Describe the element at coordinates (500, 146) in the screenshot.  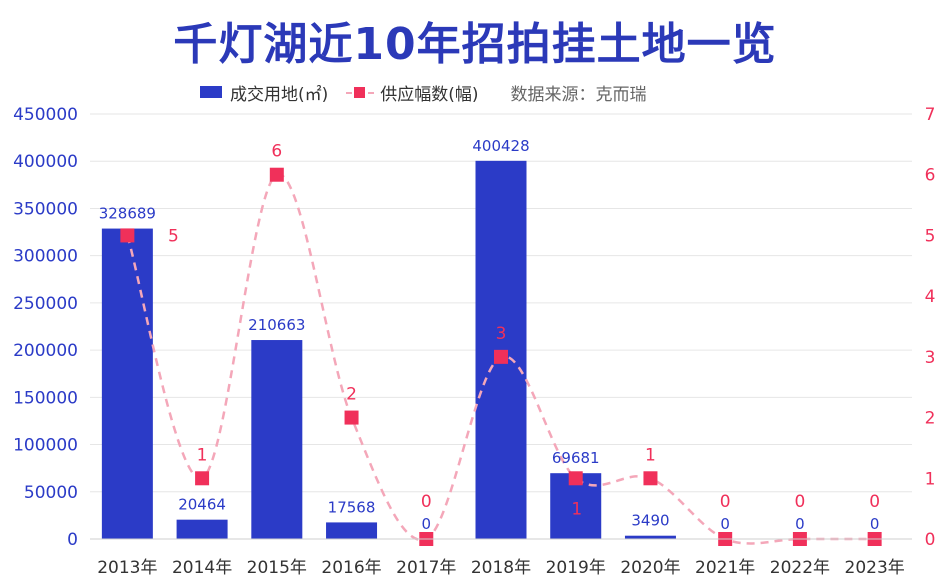
I see `bar-value-label: 400428` at that location.